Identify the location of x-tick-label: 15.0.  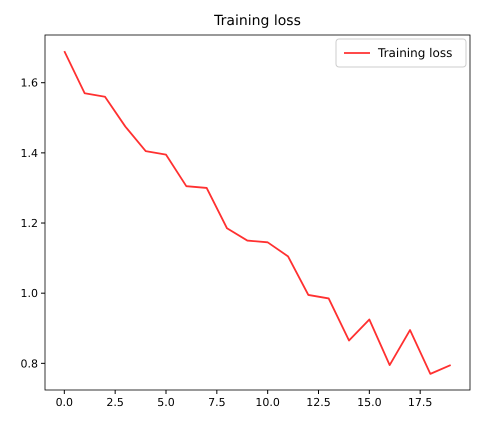
(369, 402).